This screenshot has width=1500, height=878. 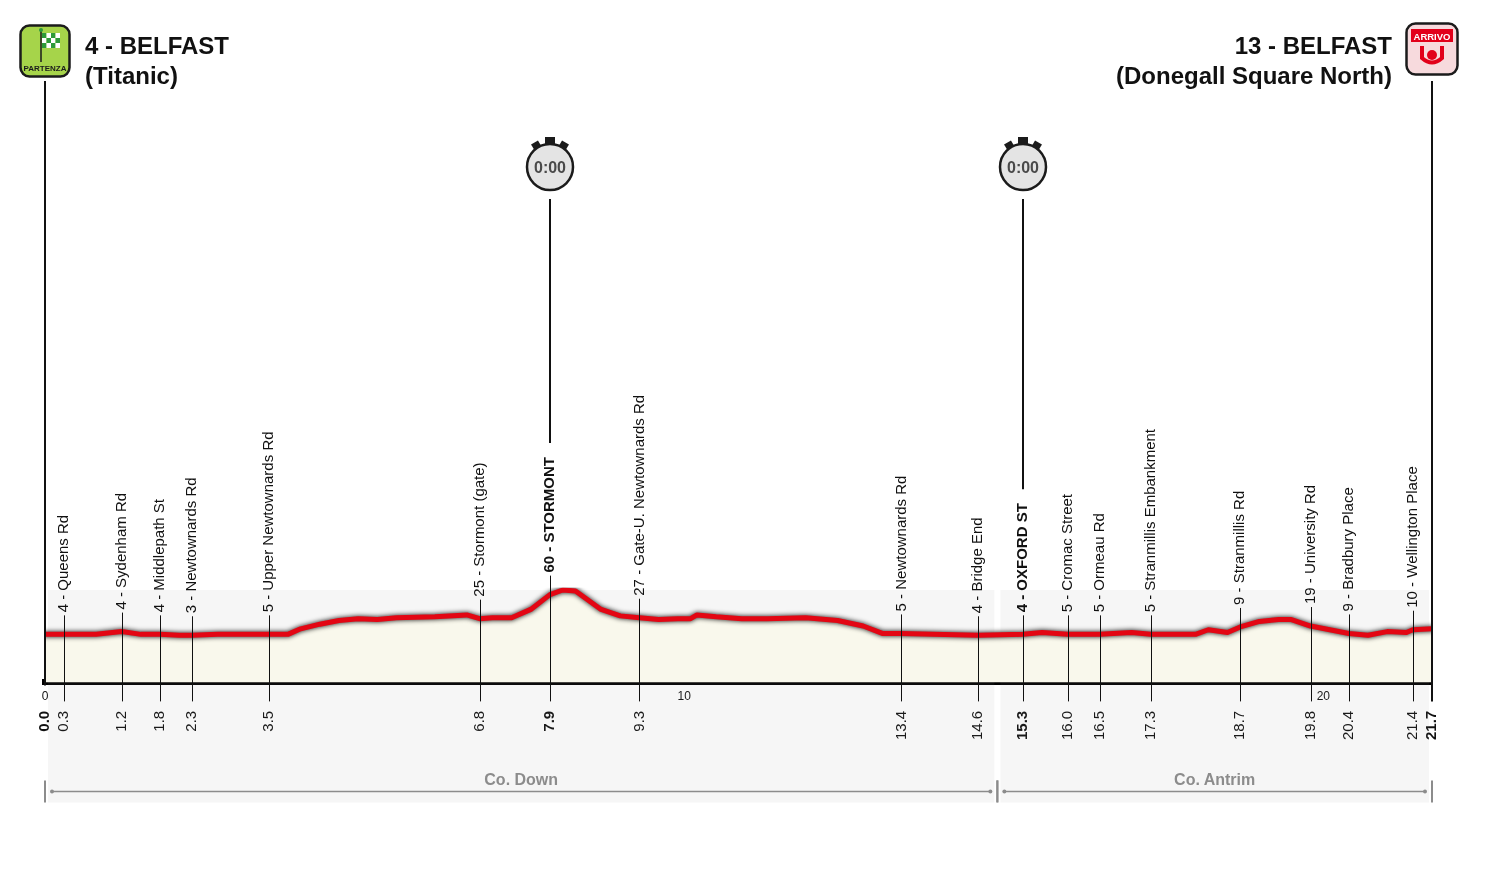 I want to click on x-tick-label: 21.7, so click(x=1431, y=725).